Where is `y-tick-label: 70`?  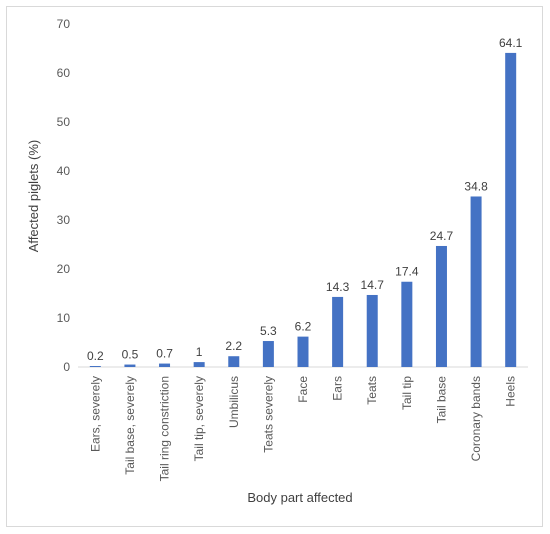
y-tick-label: 70 is located at coordinates (64, 24).